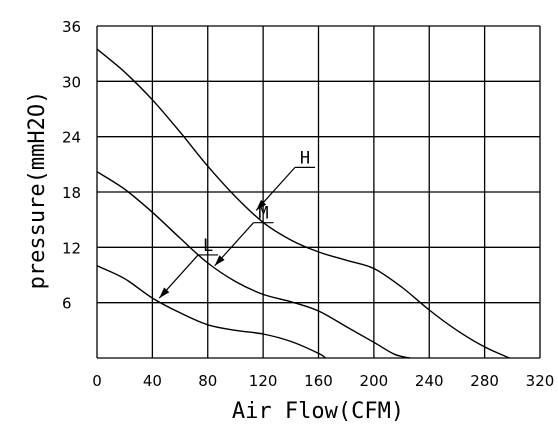 The height and width of the screenshot is (425, 558). What do you see at coordinates (305, 158) in the screenshot?
I see `curve-label-H: H` at bounding box center [305, 158].